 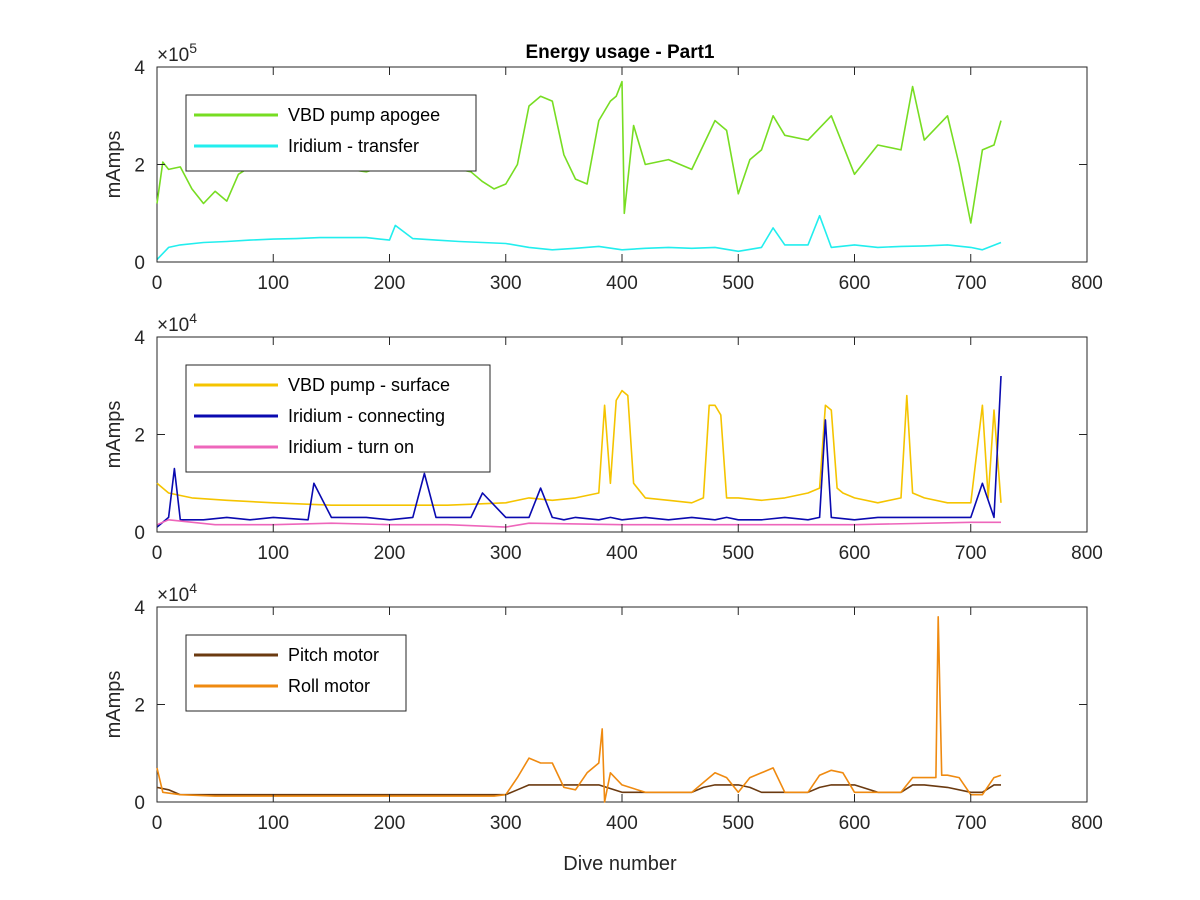 What do you see at coordinates (177, 53) in the screenshot?
I see `y-exponent-label: ×10⁵` at bounding box center [177, 53].